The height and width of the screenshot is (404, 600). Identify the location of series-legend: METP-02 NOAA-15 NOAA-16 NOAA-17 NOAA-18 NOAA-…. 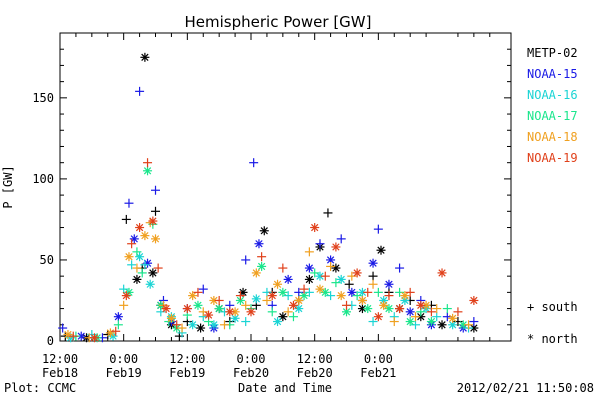
(552, 105).